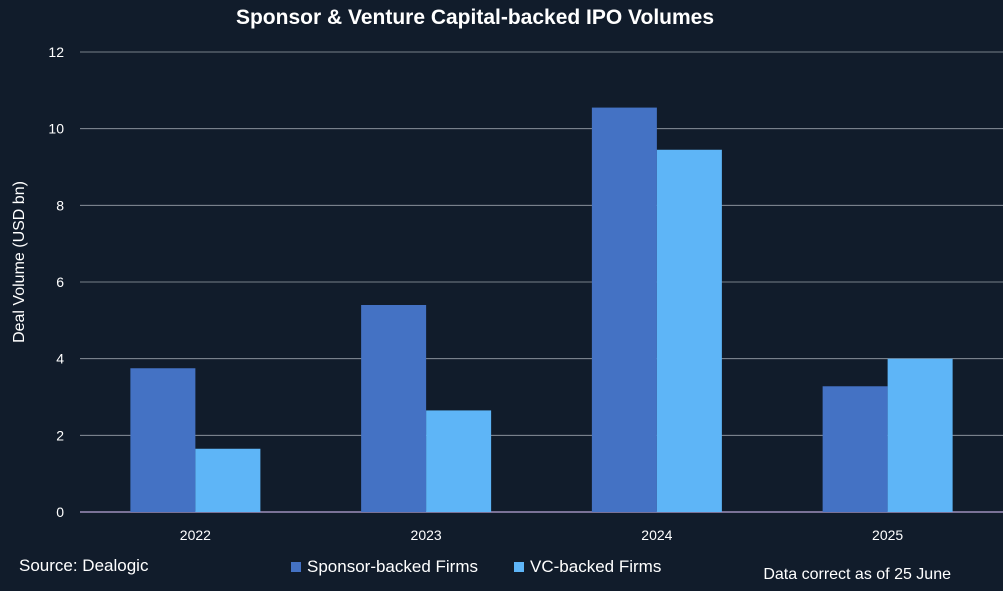 Image resolution: width=1003 pixels, height=591 pixels. Describe the element at coordinates (60, 435) in the screenshot. I see `y-tick-label: 2` at that location.